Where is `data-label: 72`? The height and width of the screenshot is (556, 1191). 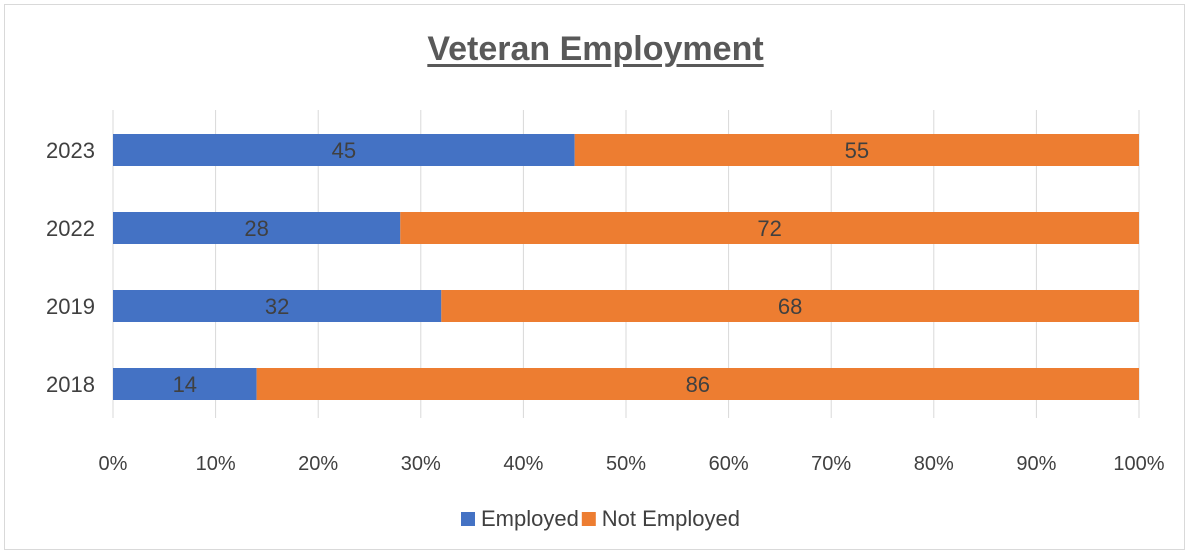 data-label: 72 is located at coordinates (769, 228).